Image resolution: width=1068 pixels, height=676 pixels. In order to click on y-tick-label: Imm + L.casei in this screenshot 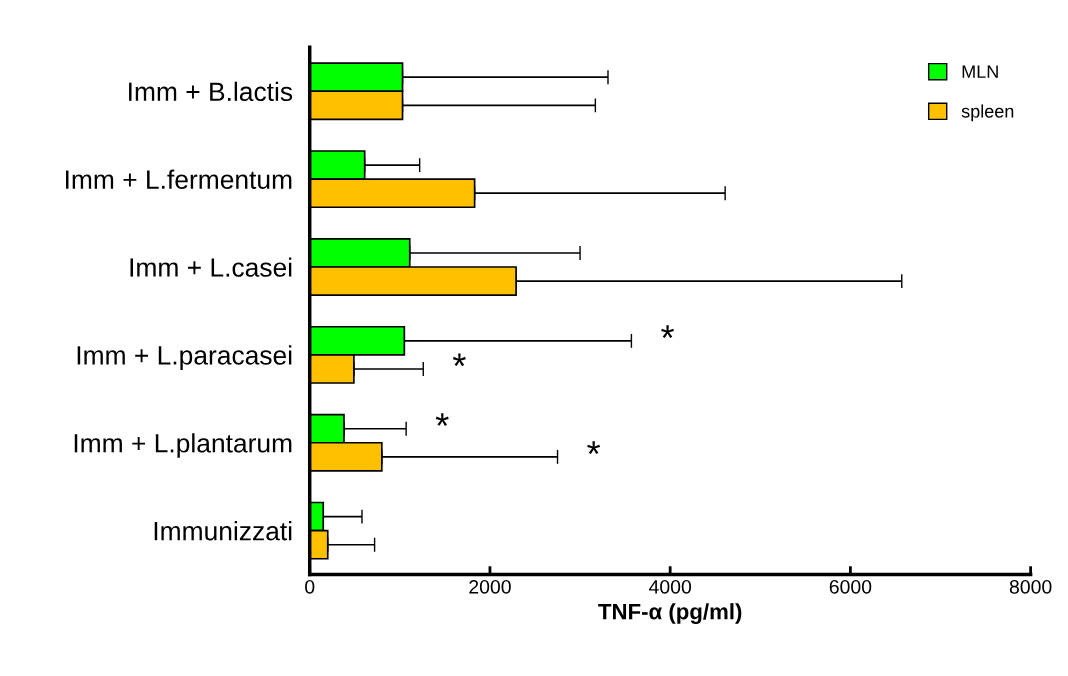, I will do `click(211, 267)`.